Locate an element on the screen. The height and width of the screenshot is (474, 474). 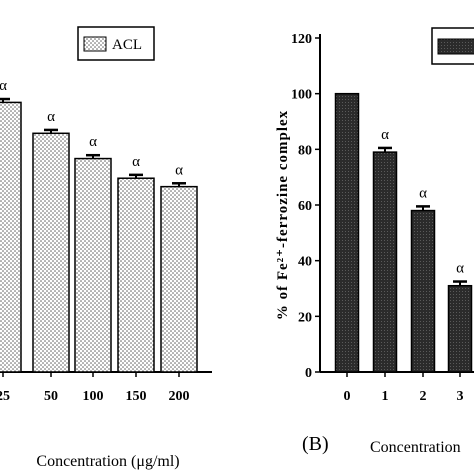
x-tick-label: 25 is located at coordinates (5, 396).